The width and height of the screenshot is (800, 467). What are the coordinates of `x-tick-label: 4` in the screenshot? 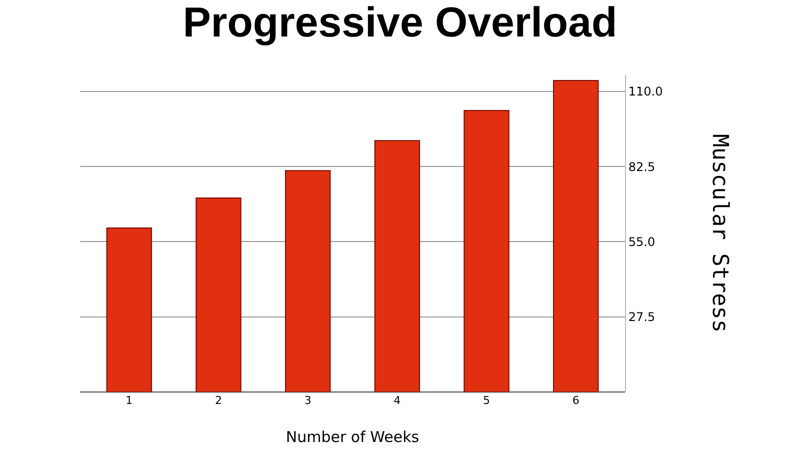 It's located at (397, 400).